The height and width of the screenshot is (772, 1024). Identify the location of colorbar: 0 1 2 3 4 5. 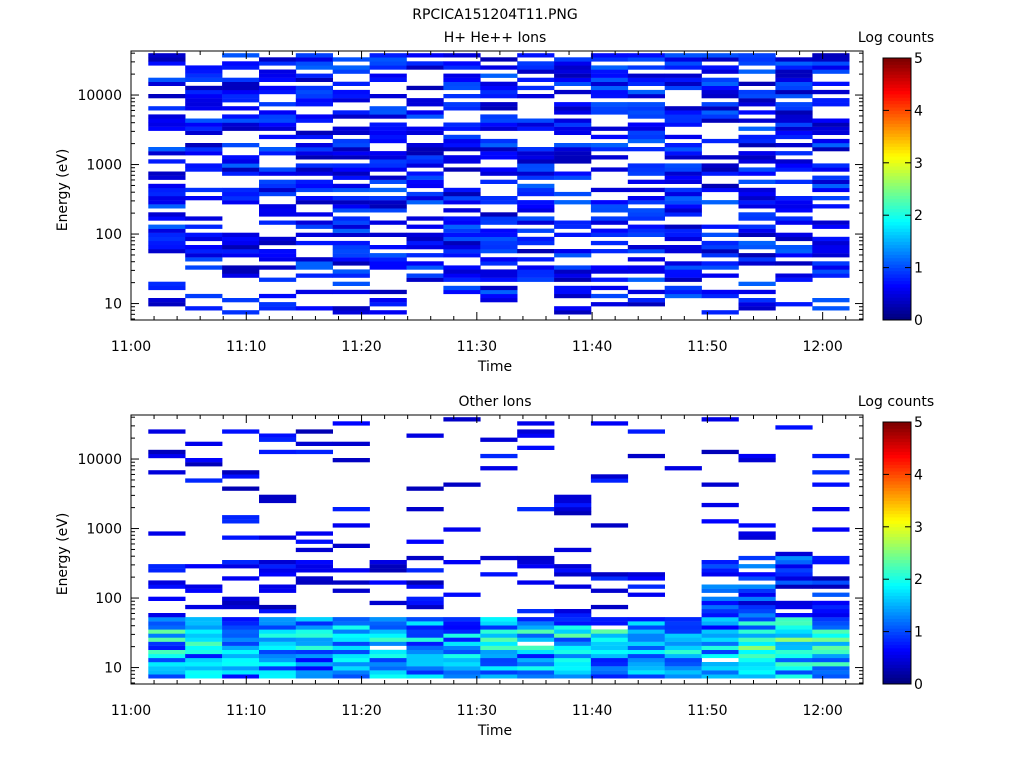
(902, 190).